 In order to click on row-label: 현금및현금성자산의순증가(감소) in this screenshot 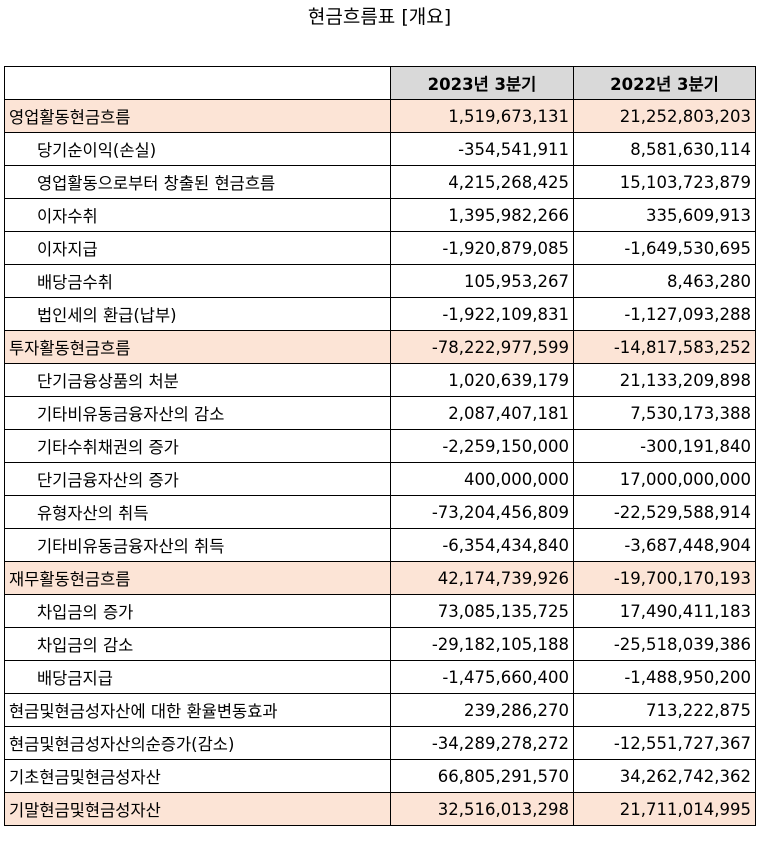, I will do `click(197, 743)`.